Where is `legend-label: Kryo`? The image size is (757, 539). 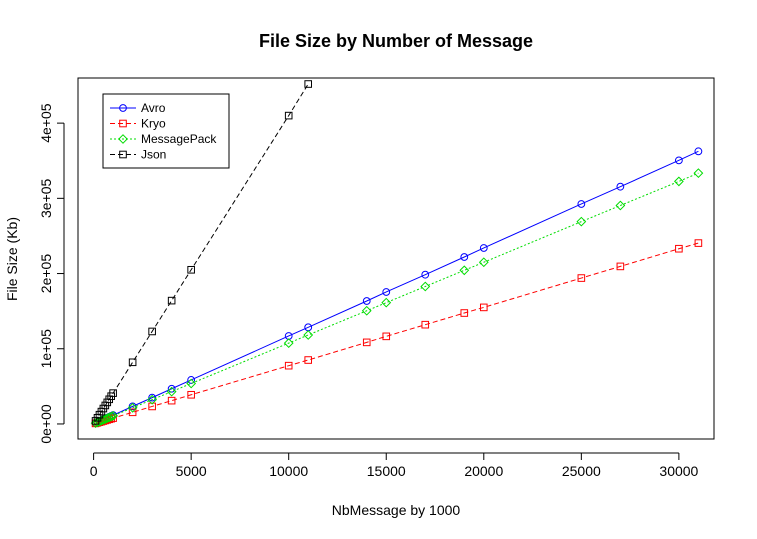 legend-label: Kryo is located at coordinates (153, 124).